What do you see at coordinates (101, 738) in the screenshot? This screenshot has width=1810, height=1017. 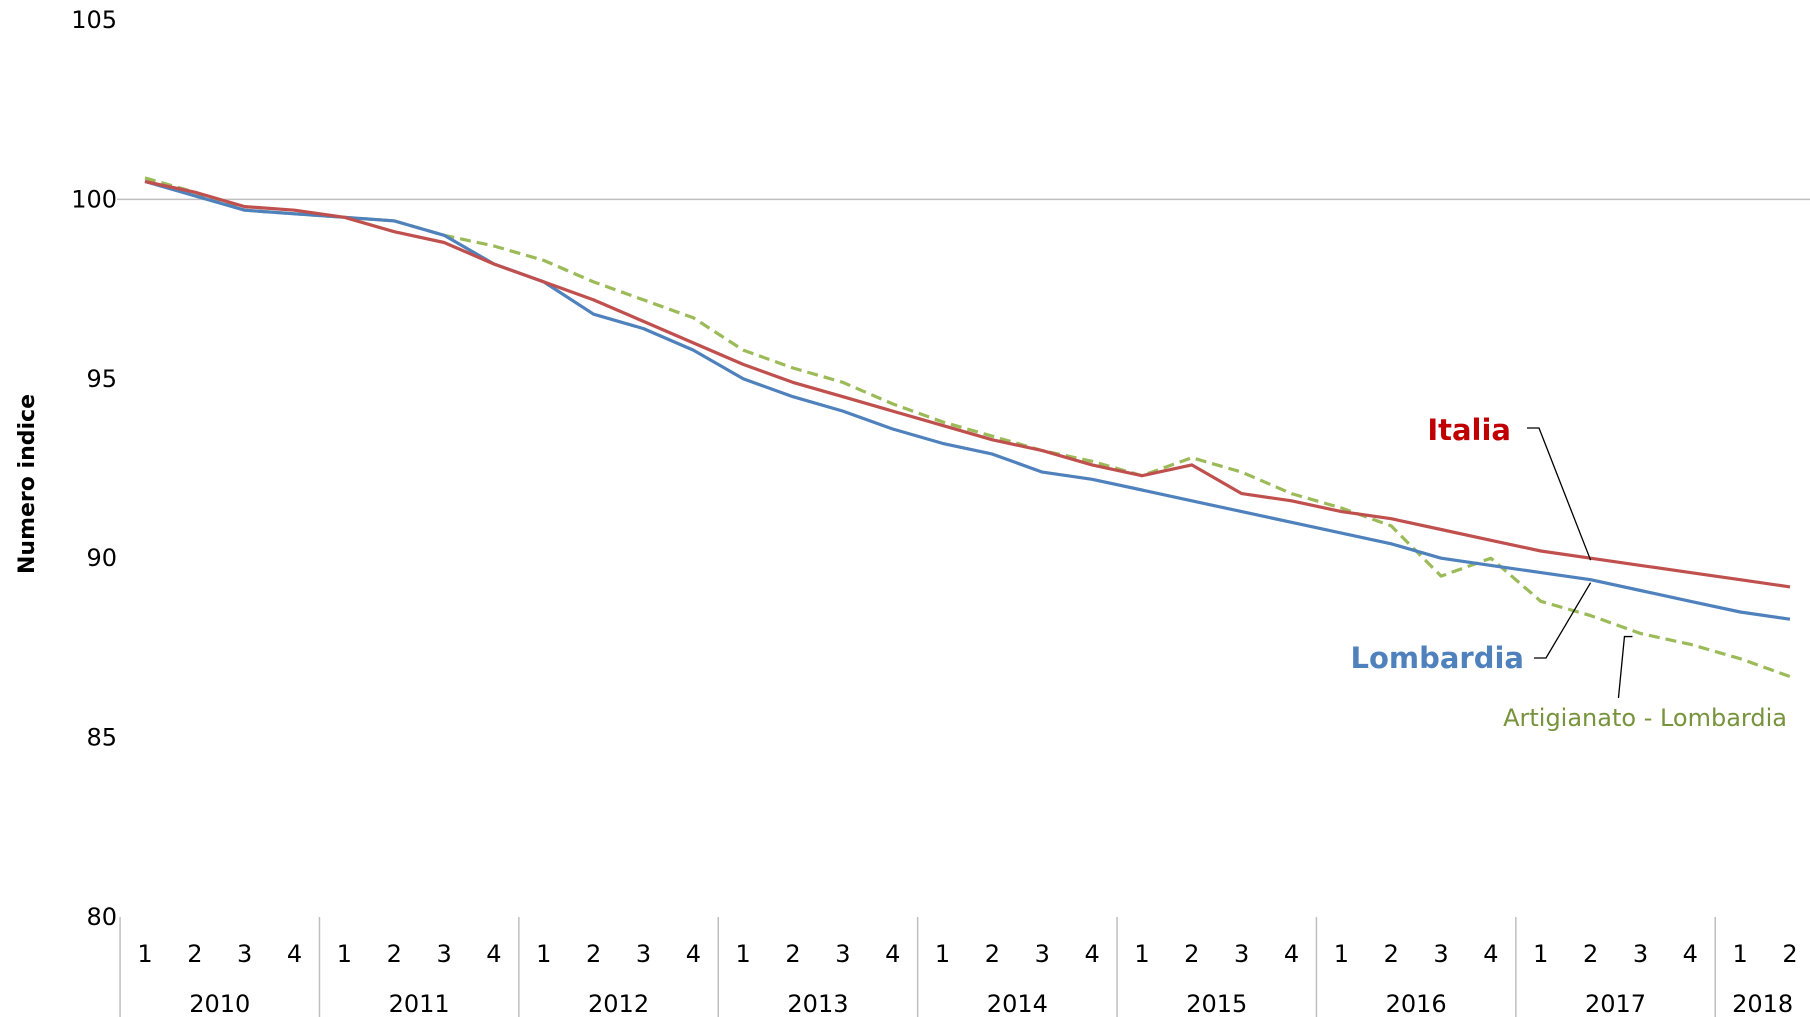 I see `y-tick-label: 85` at bounding box center [101, 738].